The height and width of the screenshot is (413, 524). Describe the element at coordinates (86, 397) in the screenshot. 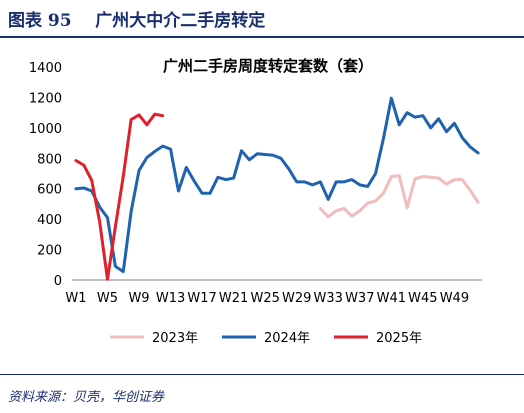

I see `source-note: 资料来源：贝壳，华创证券` at that location.